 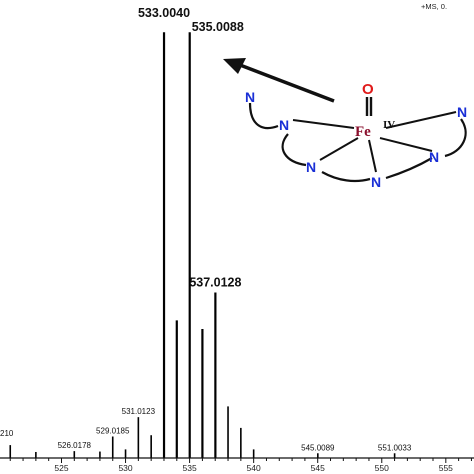 What do you see at coordinates (7, 433) in the screenshot?
I see `peak-label: 210` at bounding box center [7, 433].